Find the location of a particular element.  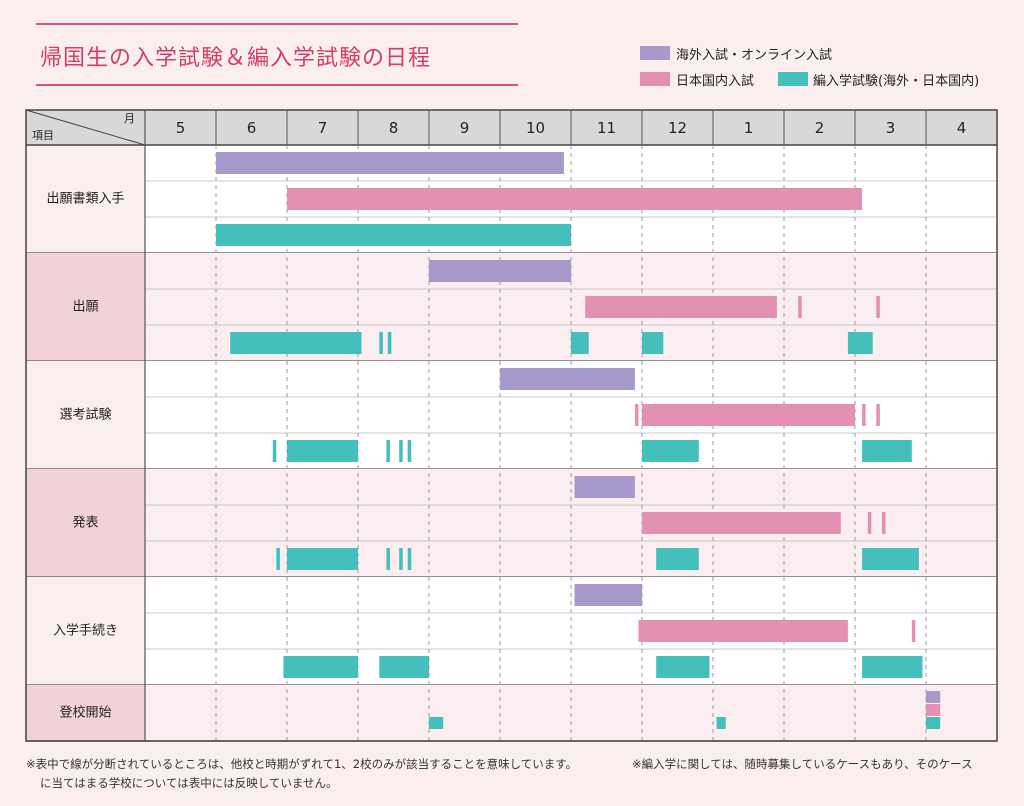

month-header-9: 9 is located at coordinates (465, 128).